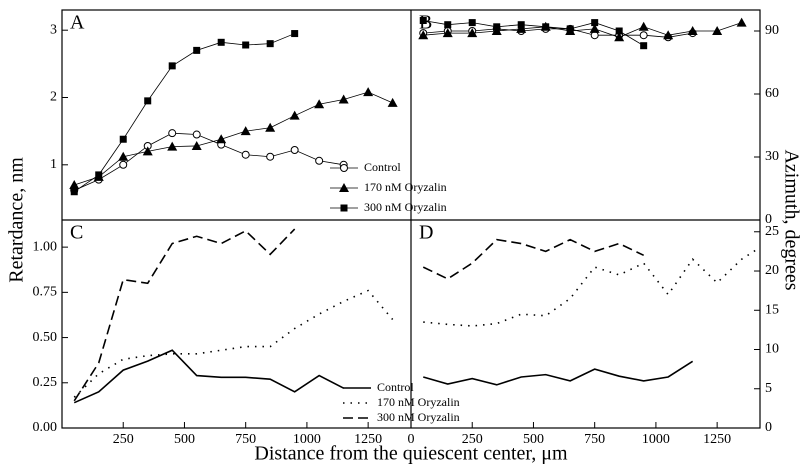 The height and width of the screenshot is (470, 804). What do you see at coordinates (772, 93) in the screenshot?
I see `y-tick-label: 60` at bounding box center [772, 93].